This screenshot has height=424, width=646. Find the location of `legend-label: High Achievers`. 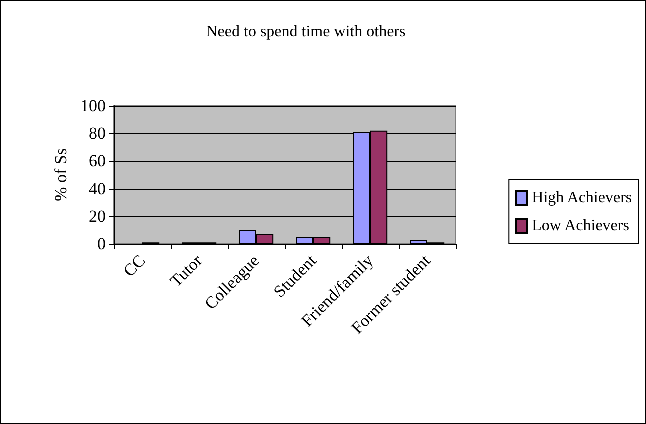

legend-label: High Achievers is located at coordinates (582, 198).